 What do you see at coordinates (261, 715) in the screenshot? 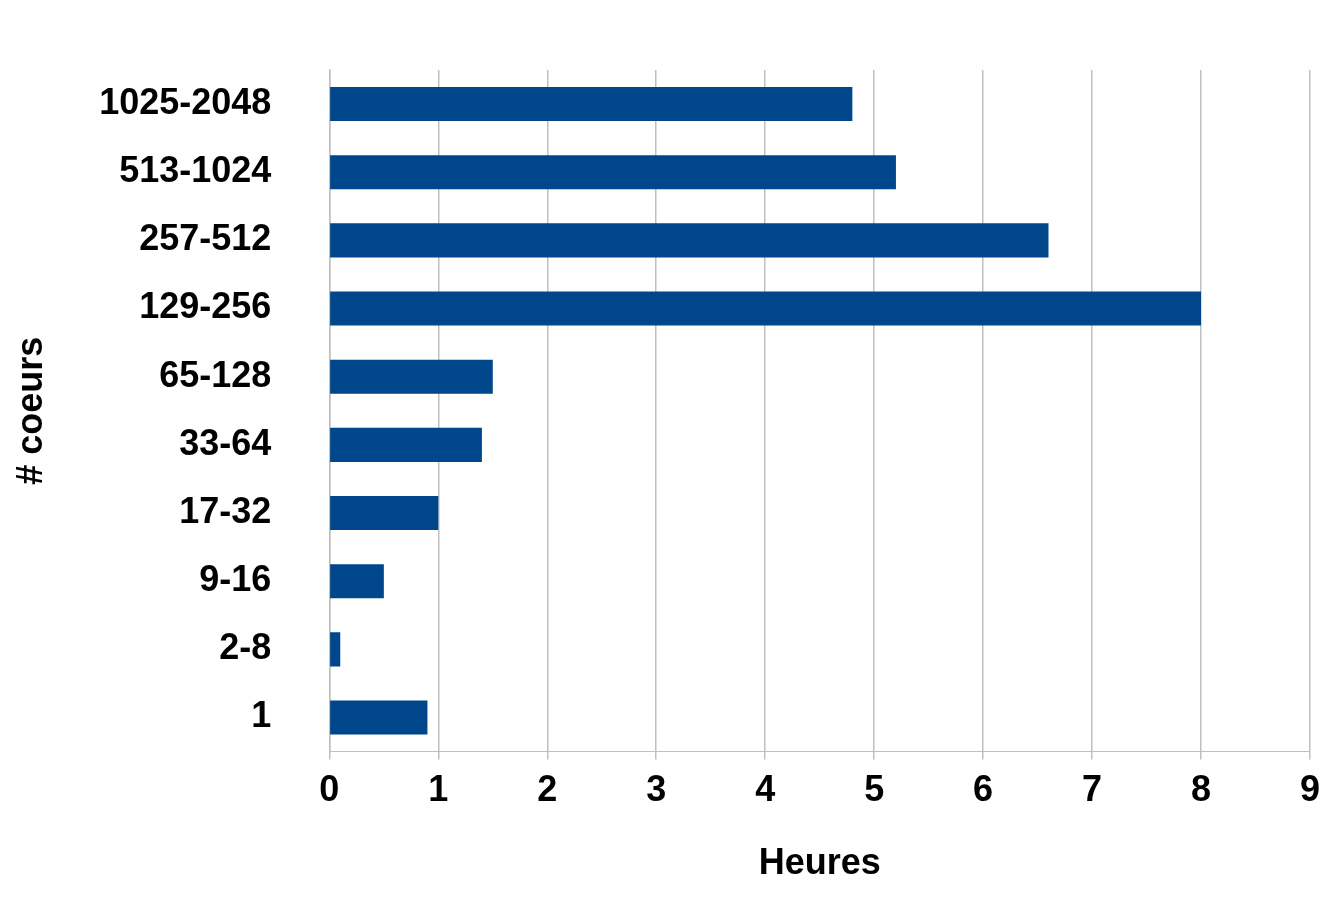
I see `y-tick-label: 1` at bounding box center [261, 715].